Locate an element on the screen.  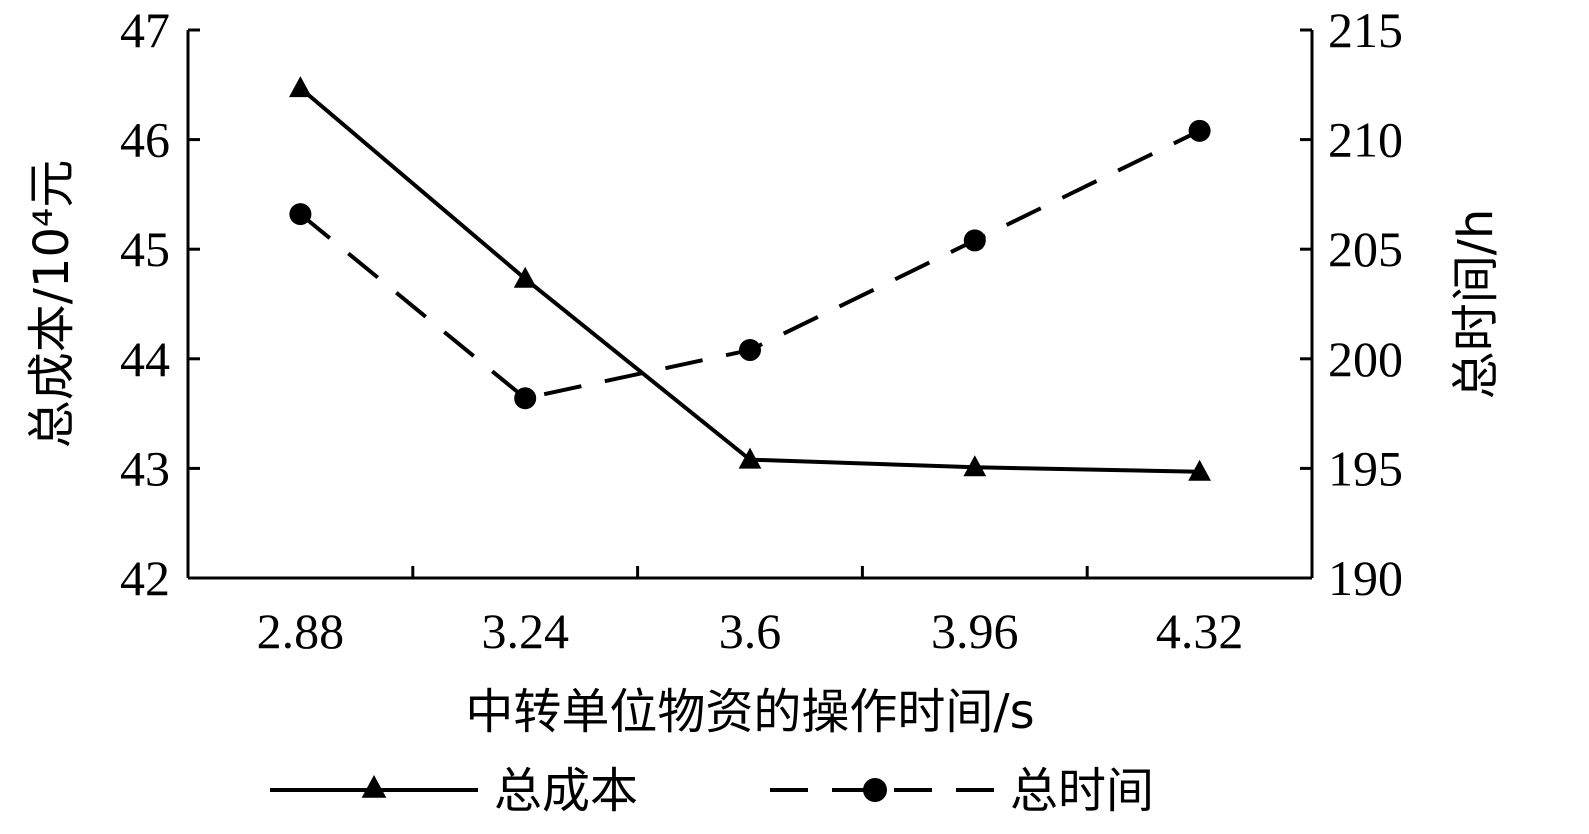
y-right-axis-title: 总时间/h is located at coordinates (1476, 304).